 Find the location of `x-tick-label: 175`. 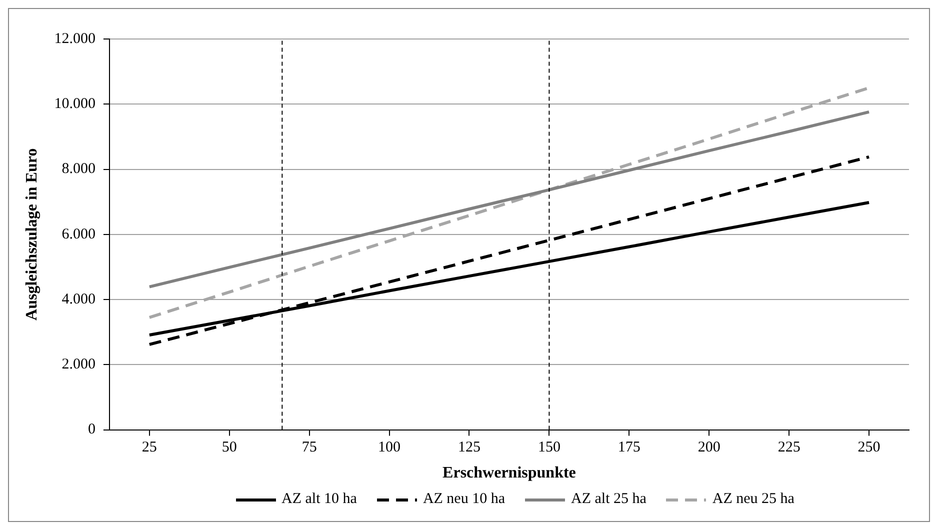

x-tick-label: 175 is located at coordinates (629, 448).